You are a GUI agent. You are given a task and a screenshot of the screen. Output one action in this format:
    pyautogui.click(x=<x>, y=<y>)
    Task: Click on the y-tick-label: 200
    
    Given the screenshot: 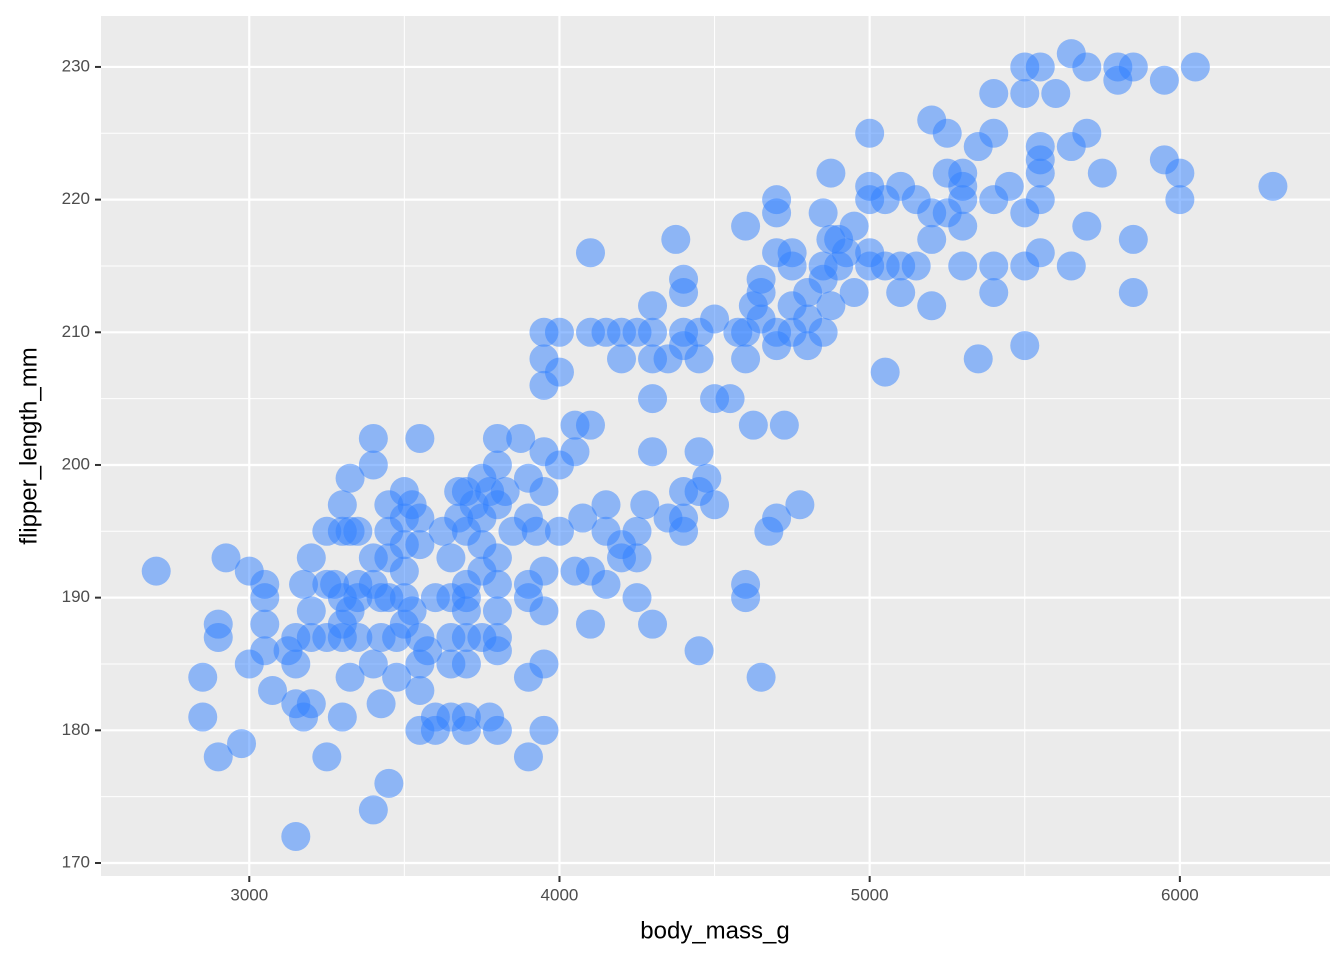 What is the action you would take?
    pyautogui.click(x=76, y=463)
    